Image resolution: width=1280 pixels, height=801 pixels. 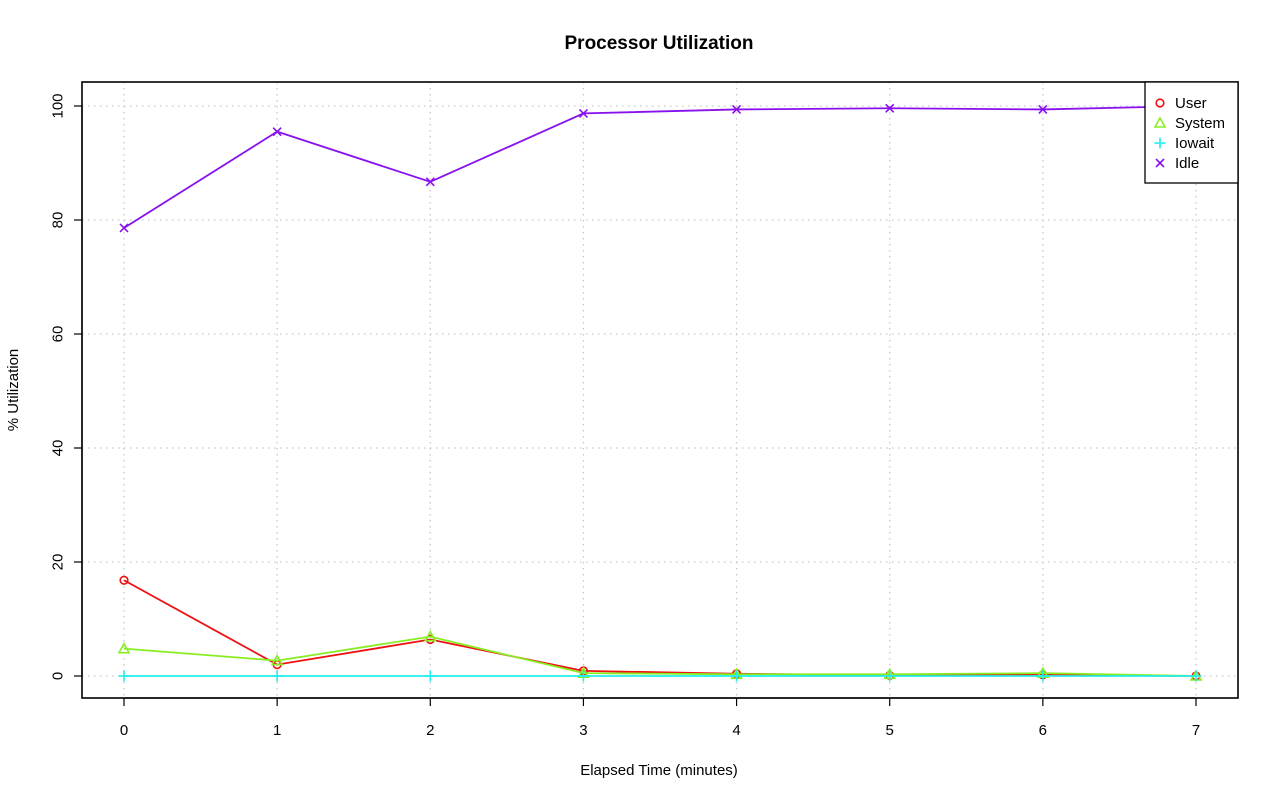 What do you see at coordinates (58, 105) in the screenshot?
I see `y-tick-label: 100` at bounding box center [58, 105].